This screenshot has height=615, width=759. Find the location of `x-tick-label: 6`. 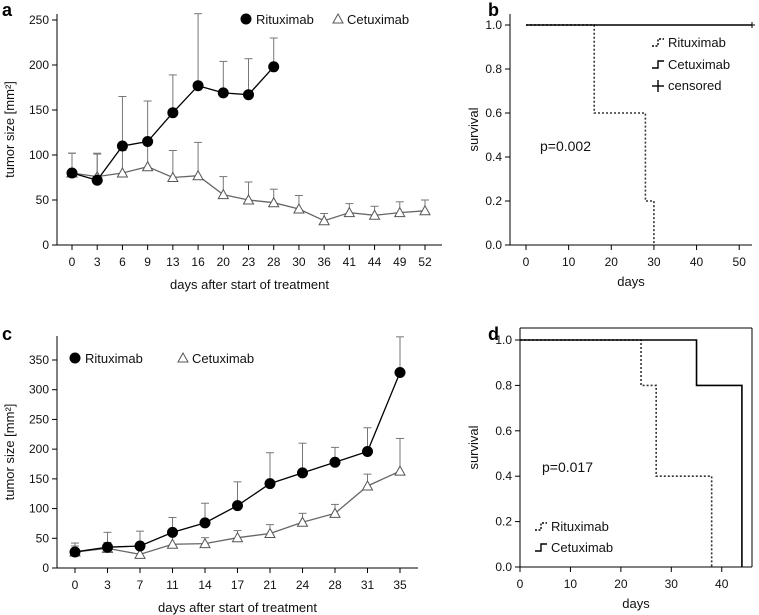

x-tick-label: 6 is located at coordinates (122, 262).